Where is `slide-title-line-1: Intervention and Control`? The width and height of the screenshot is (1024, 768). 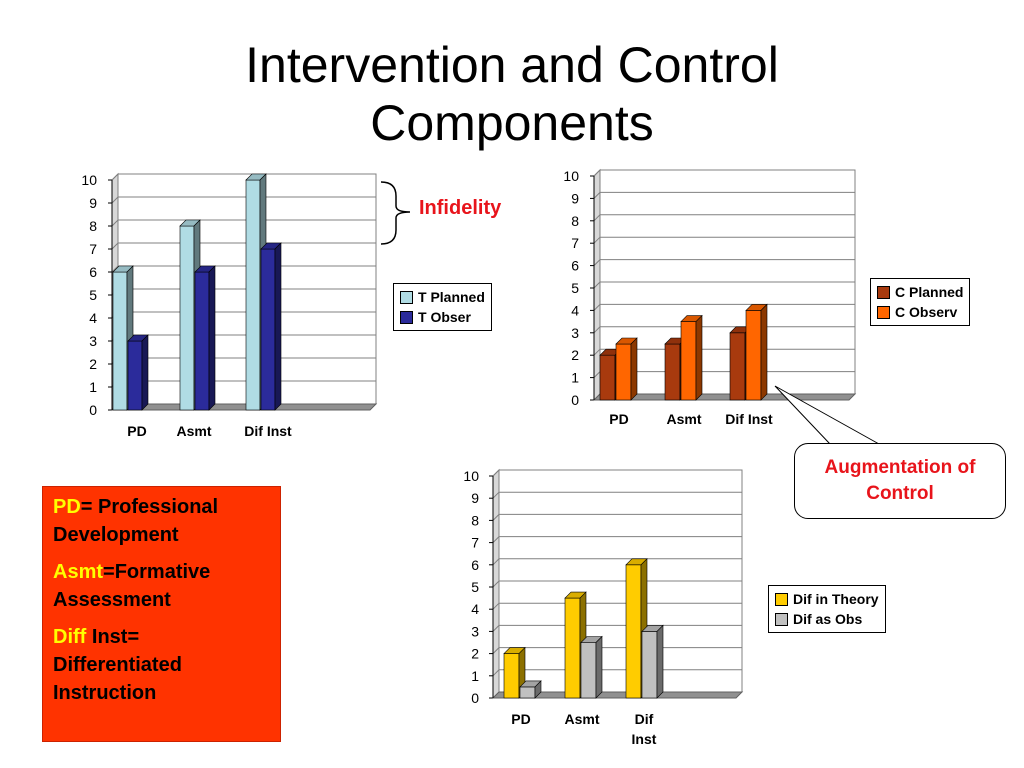
slide-title-line-1: Intervention and Control is located at coordinates (512, 65).